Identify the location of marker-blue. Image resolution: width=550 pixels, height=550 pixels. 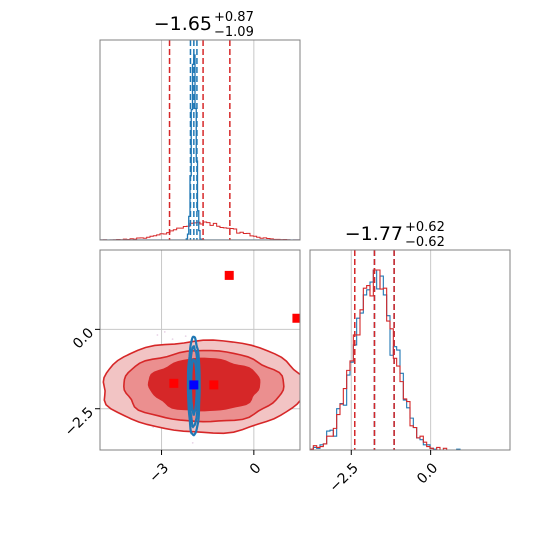
(194, 385).